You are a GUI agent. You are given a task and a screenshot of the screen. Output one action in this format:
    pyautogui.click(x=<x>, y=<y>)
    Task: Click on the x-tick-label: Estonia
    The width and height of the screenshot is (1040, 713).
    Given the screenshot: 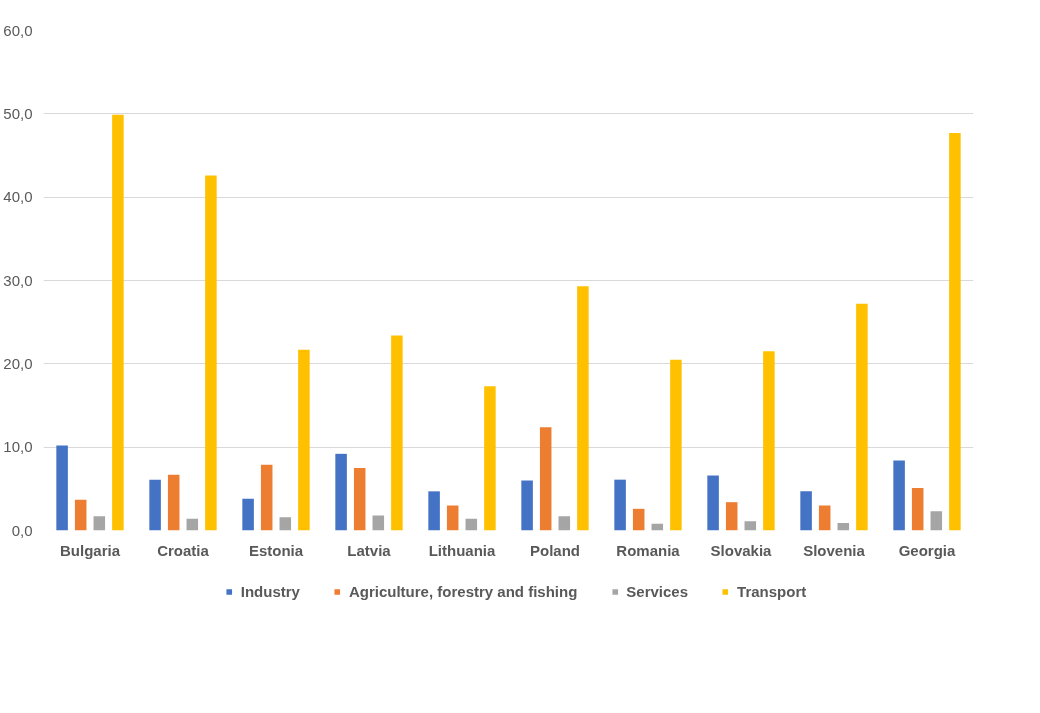 What is the action you would take?
    pyautogui.click(x=276, y=550)
    